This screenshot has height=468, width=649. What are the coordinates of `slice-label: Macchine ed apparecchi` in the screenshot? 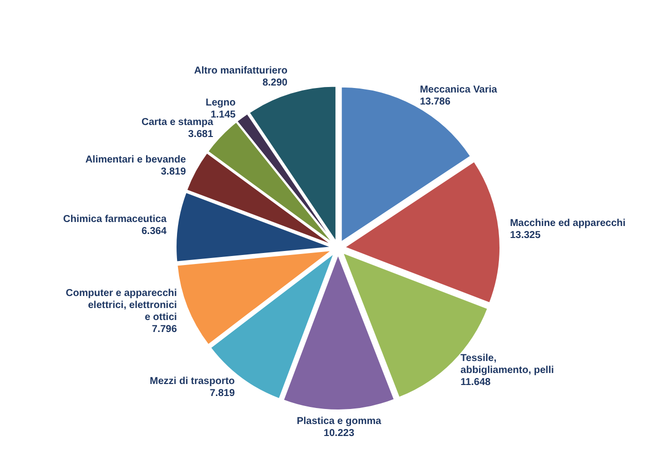 It's located at (568, 224).